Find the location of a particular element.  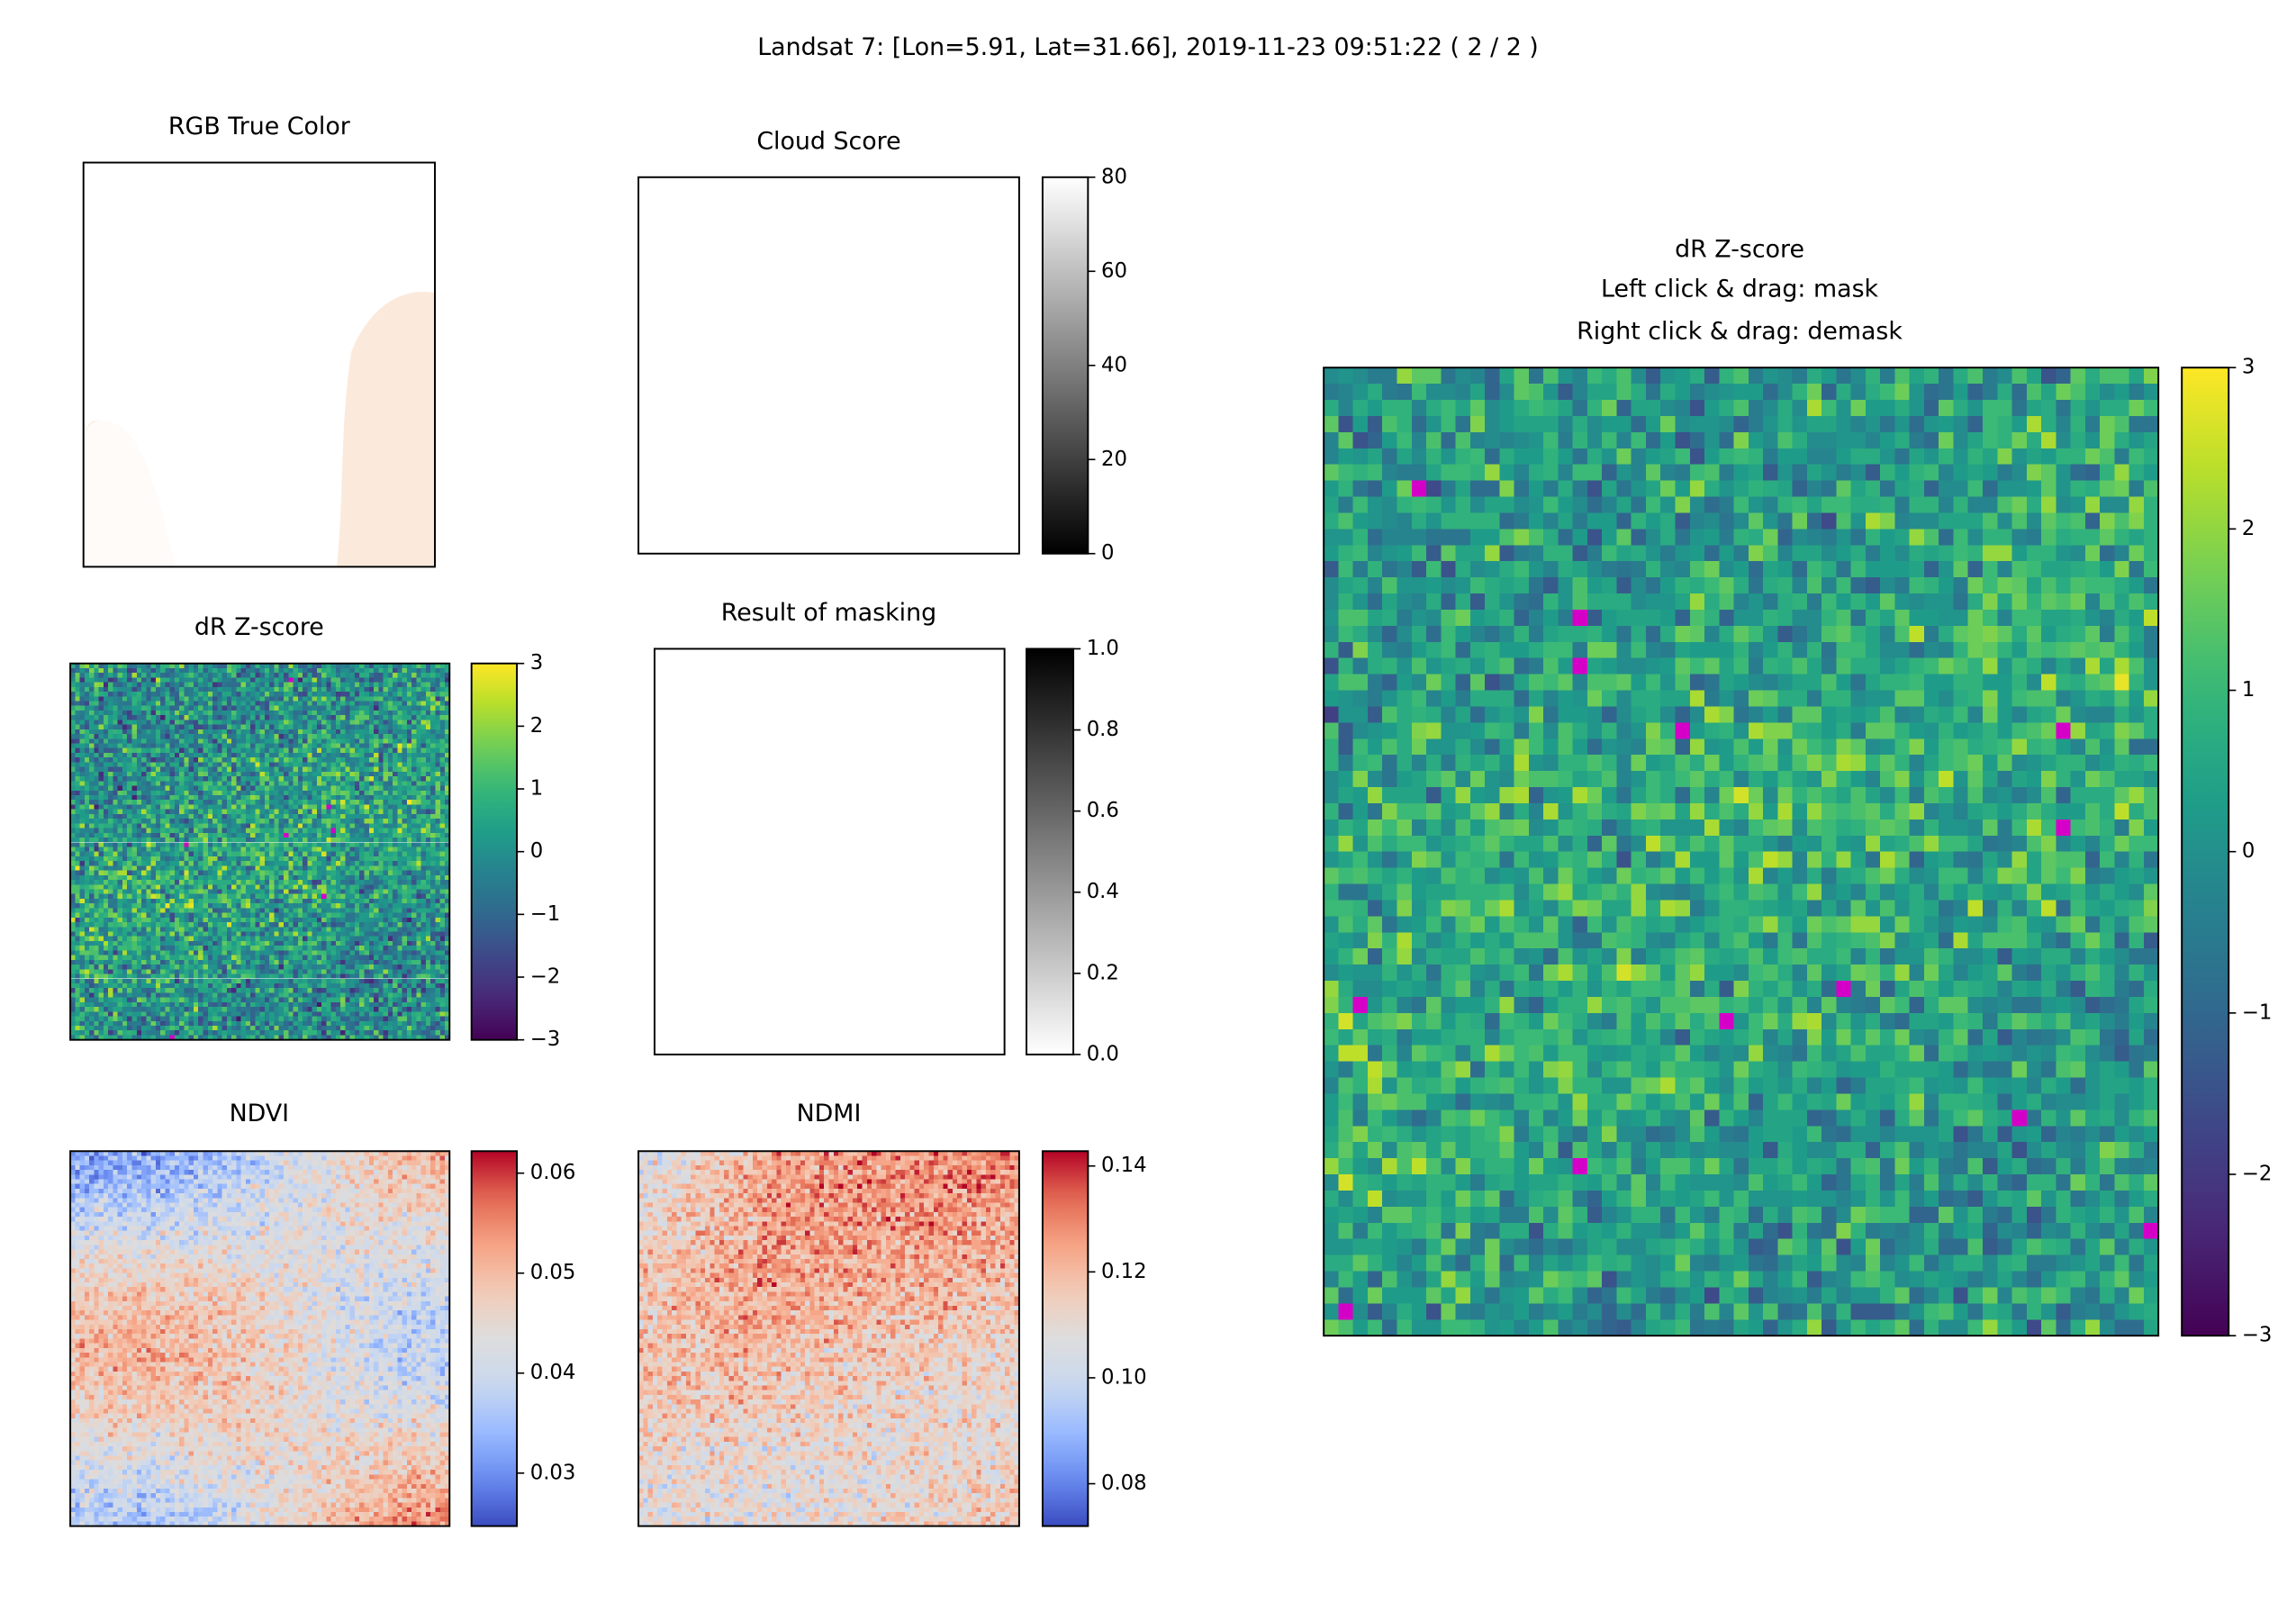

rgb-image: RGB True Color is located at coordinates (259, 340).